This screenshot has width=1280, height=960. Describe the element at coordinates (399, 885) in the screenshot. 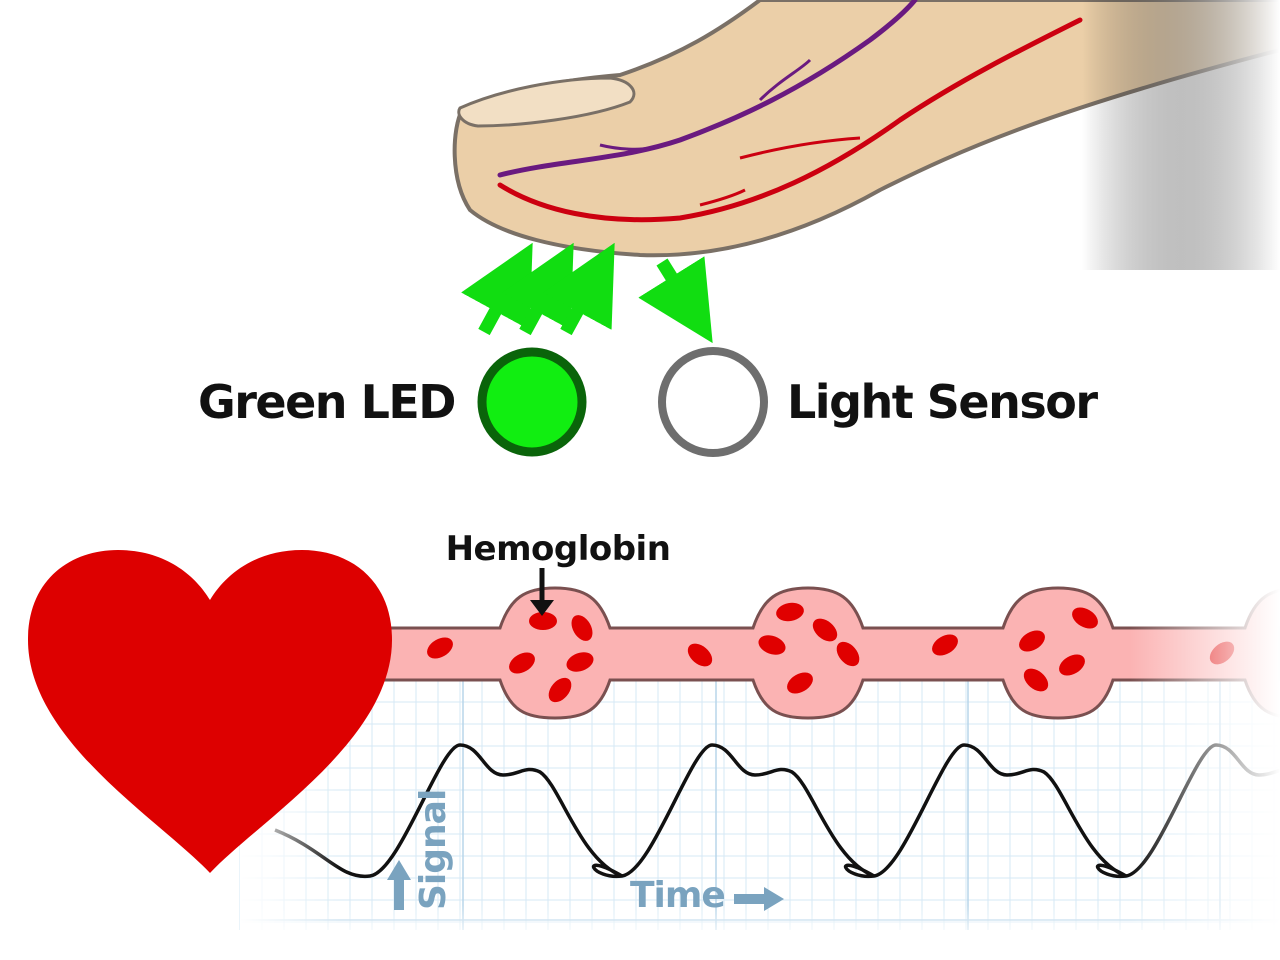

I see `signal-axis-arrow` at that location.